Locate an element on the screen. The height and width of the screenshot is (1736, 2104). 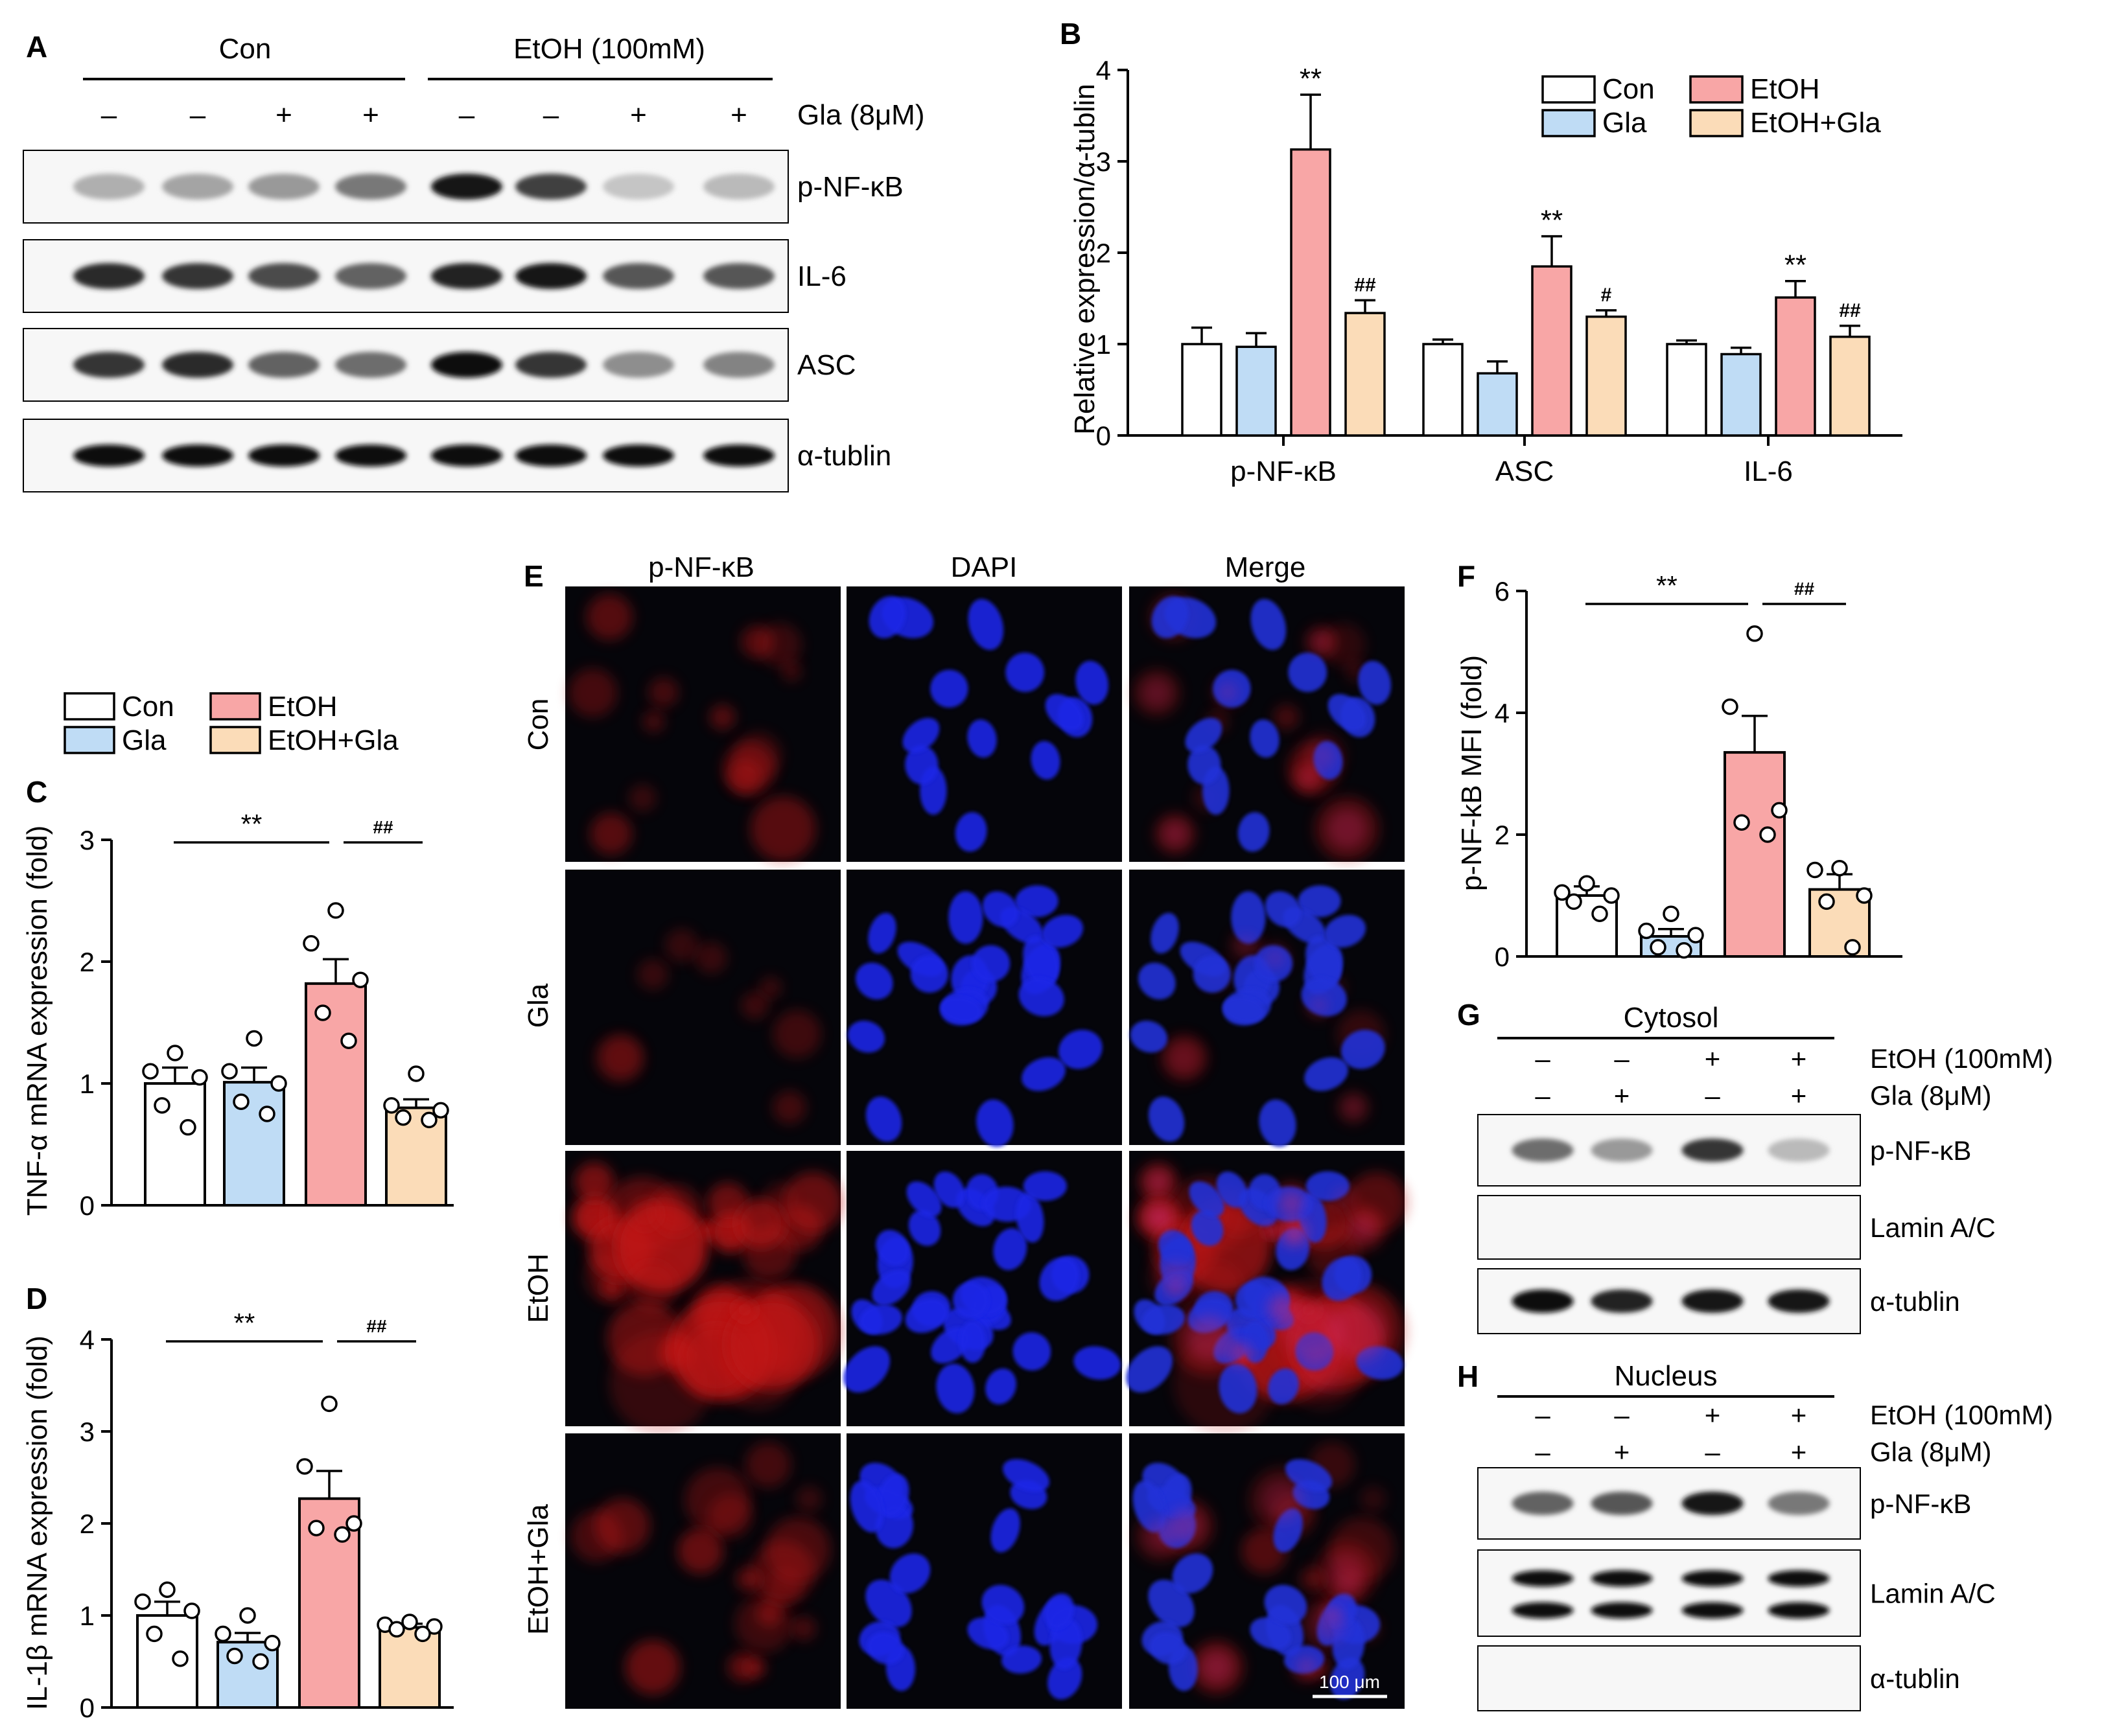
legend-label-cd-con: Con is located at coordinates (148, 707).